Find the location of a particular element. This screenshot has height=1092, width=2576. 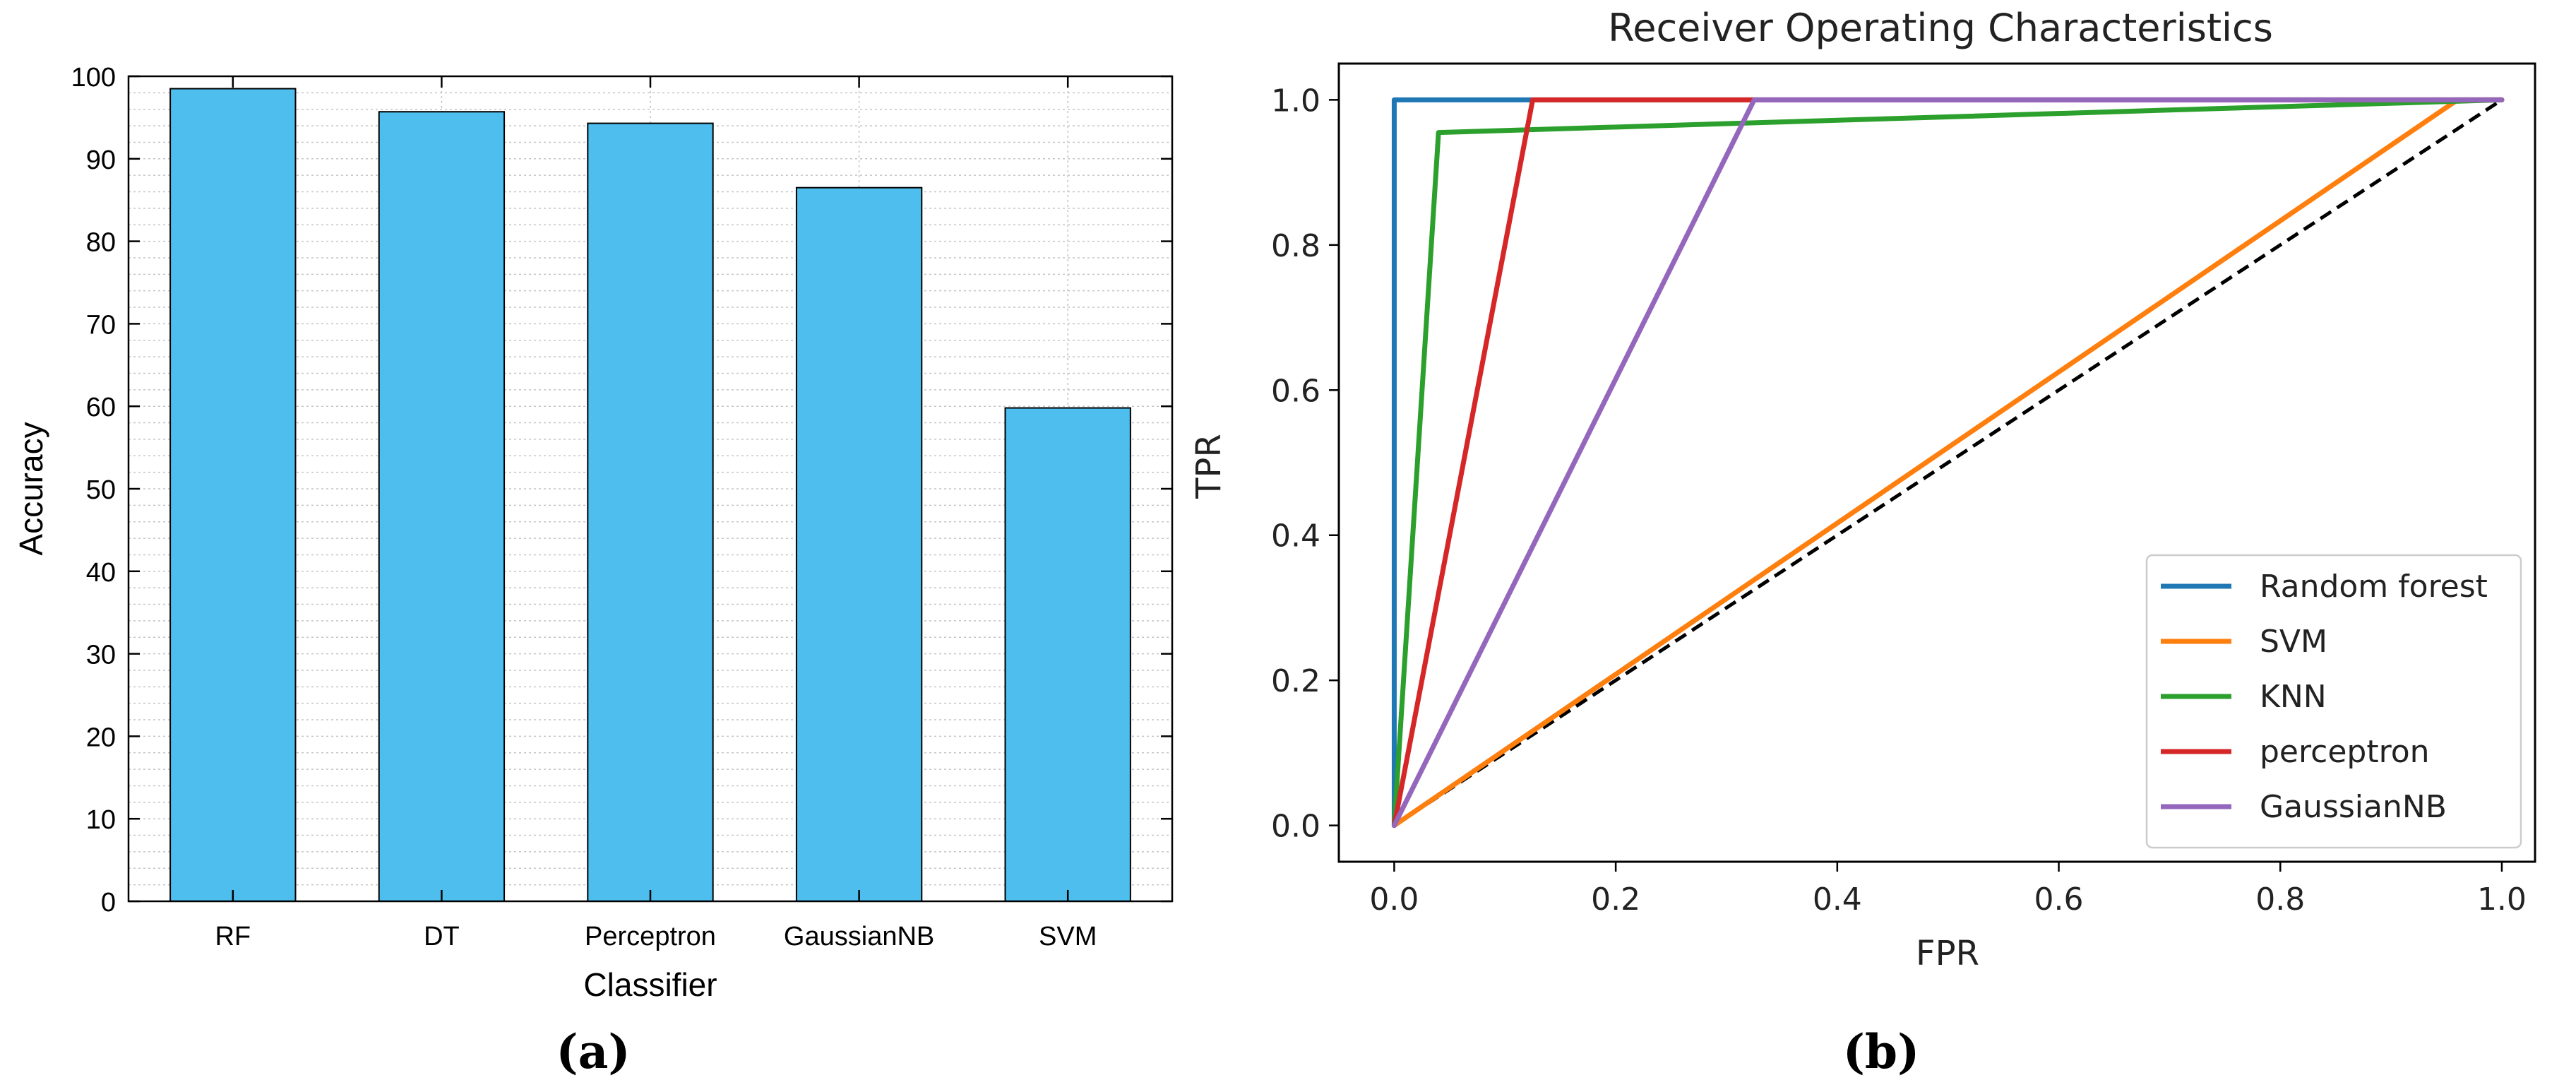

x-tick-label: 0.2 is located at coordinates (1615, 900).